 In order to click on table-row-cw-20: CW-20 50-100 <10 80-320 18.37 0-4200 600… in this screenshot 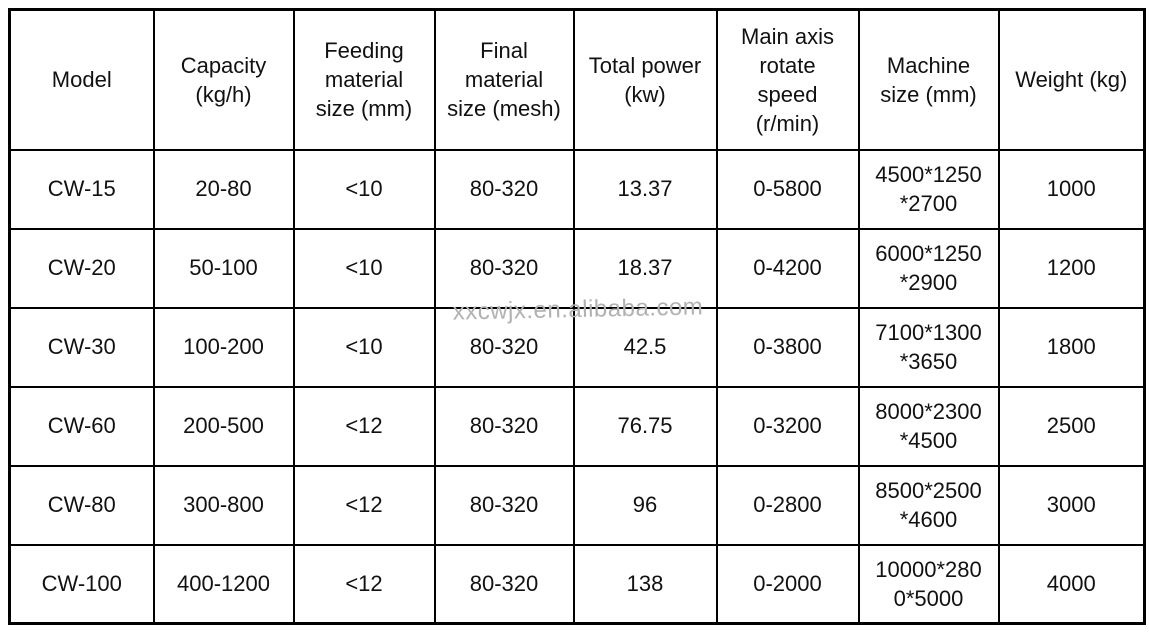, I will do `click(577, 268)`.